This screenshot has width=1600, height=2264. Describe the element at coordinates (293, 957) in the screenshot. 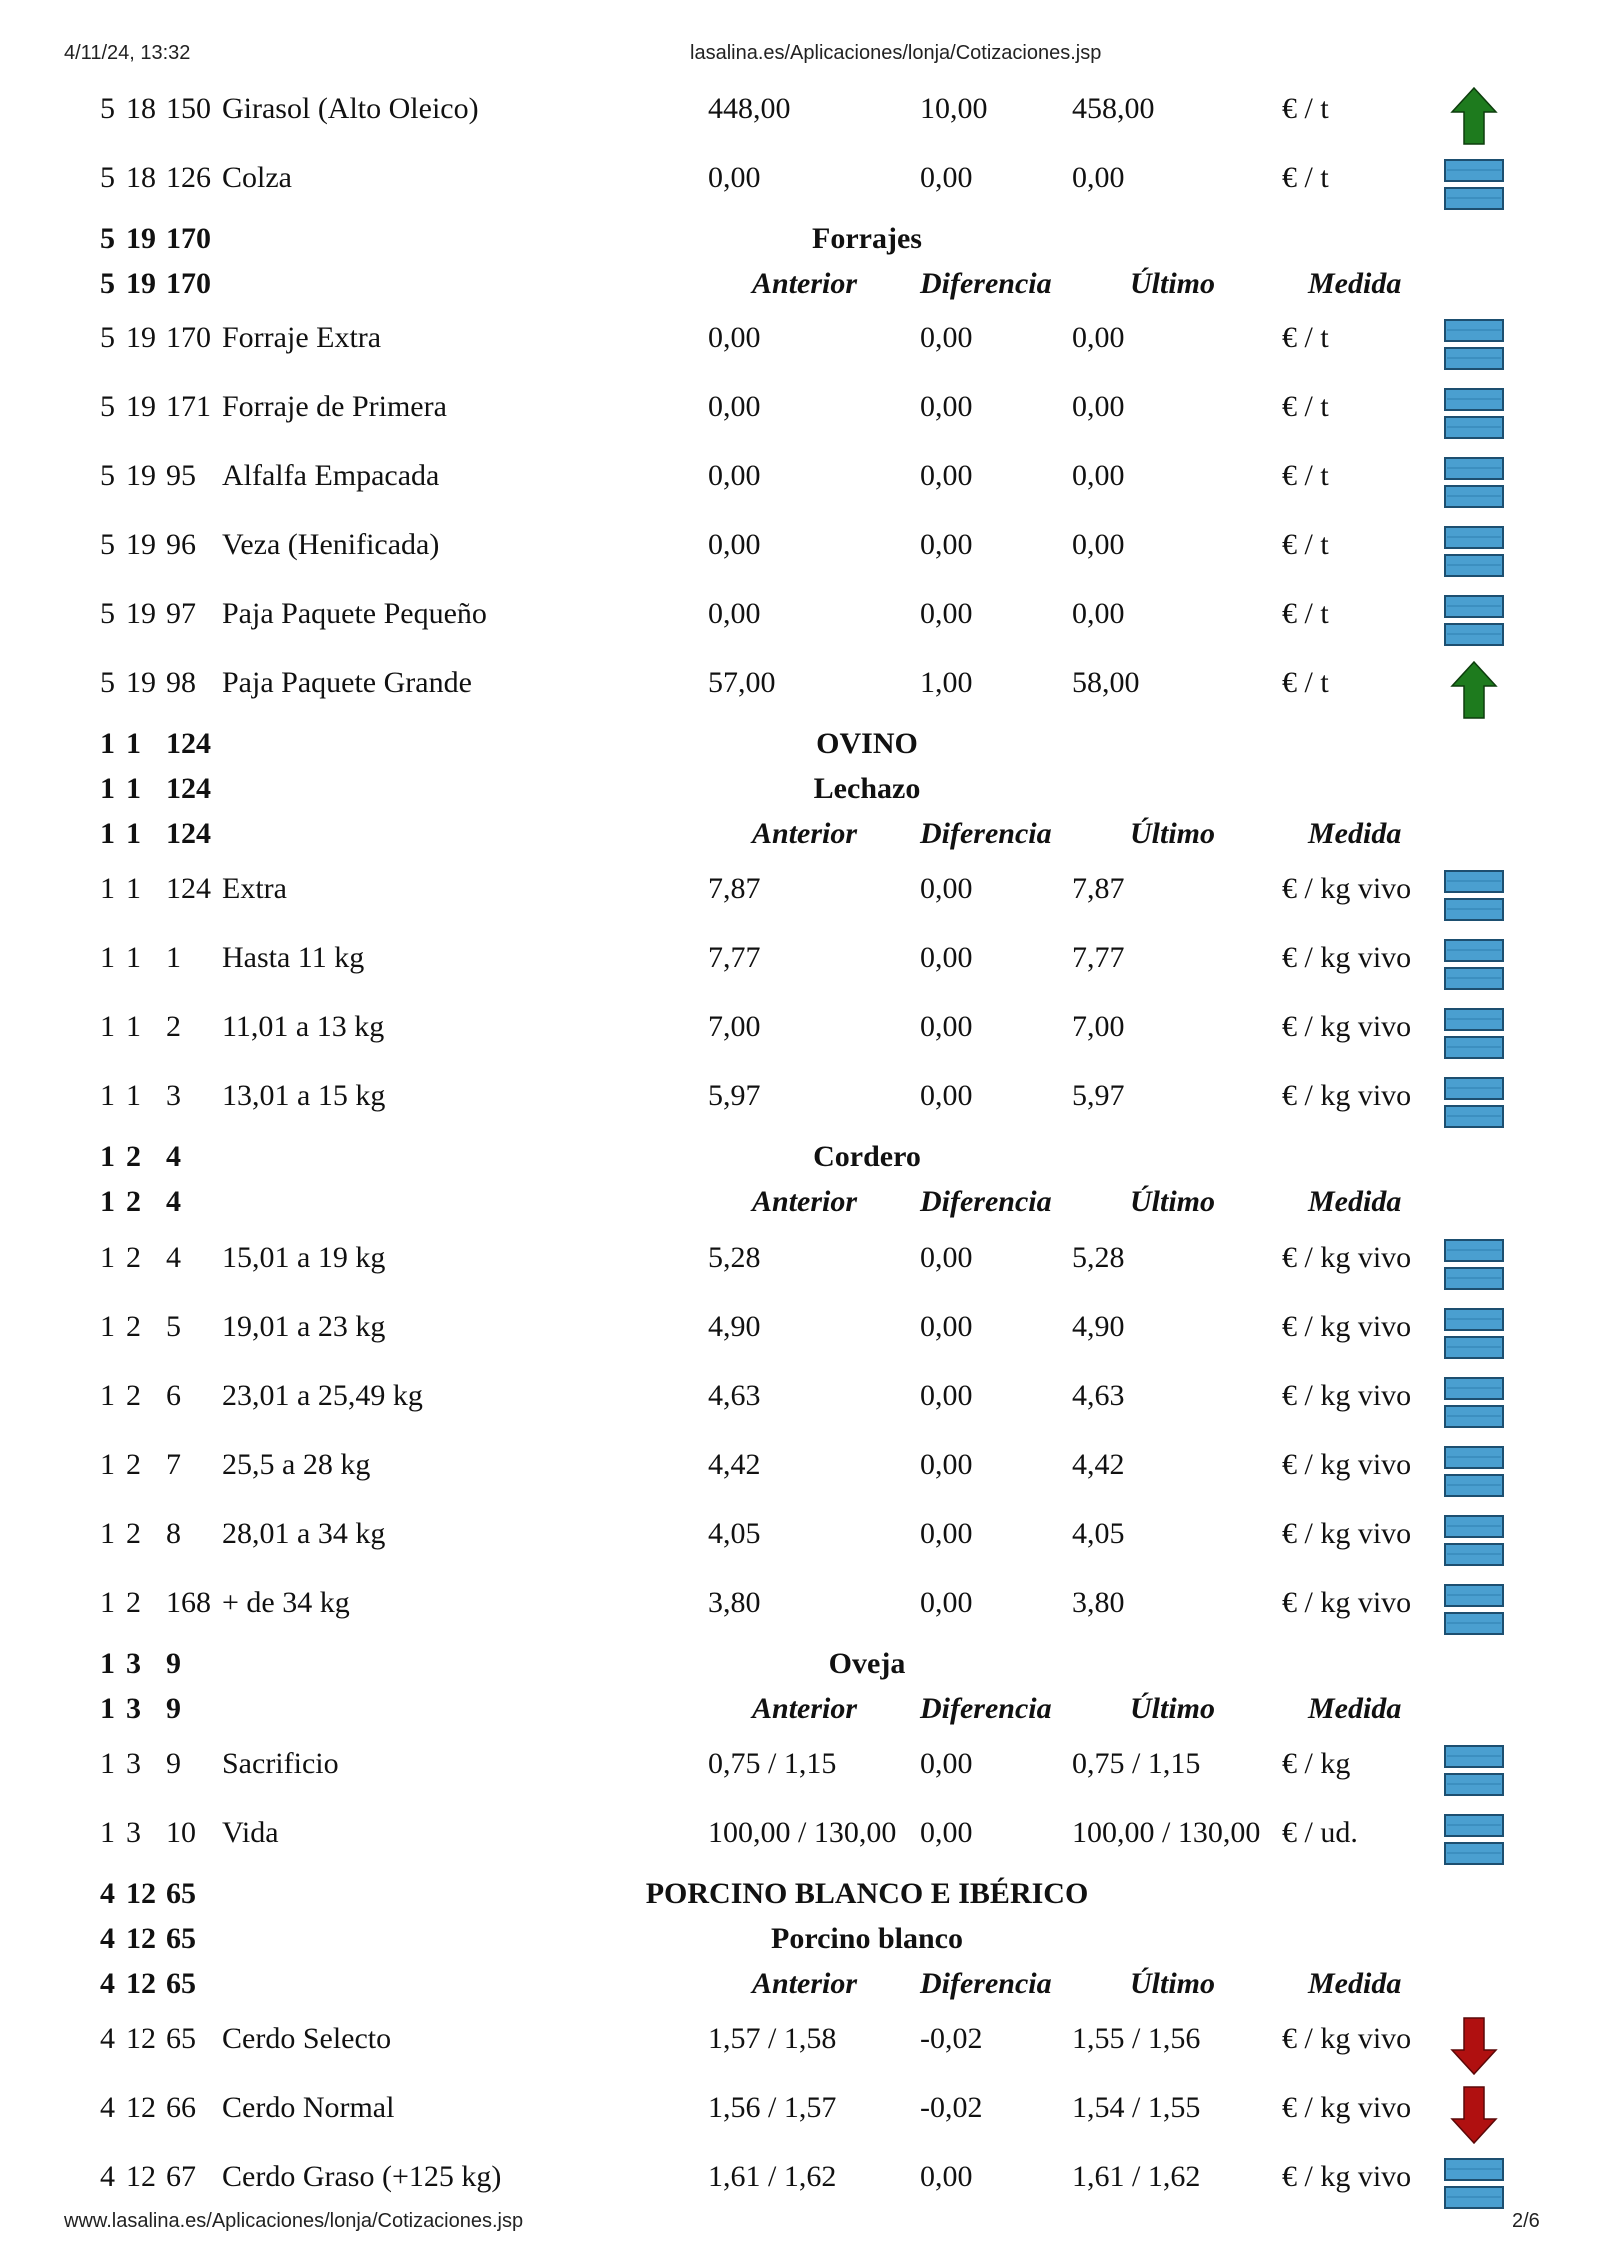

I see `product-name: Hasta 11 kg` at that location.